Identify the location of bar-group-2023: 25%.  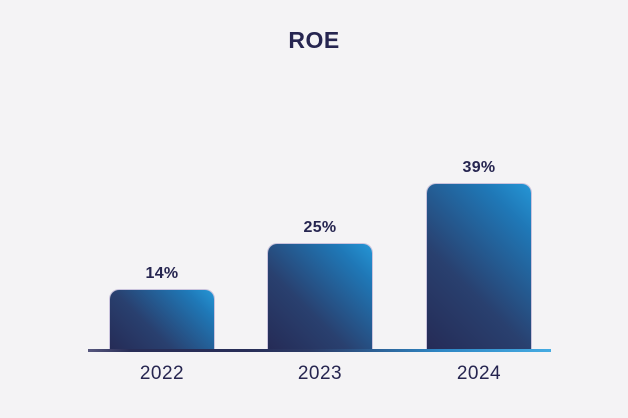
(320, 284).